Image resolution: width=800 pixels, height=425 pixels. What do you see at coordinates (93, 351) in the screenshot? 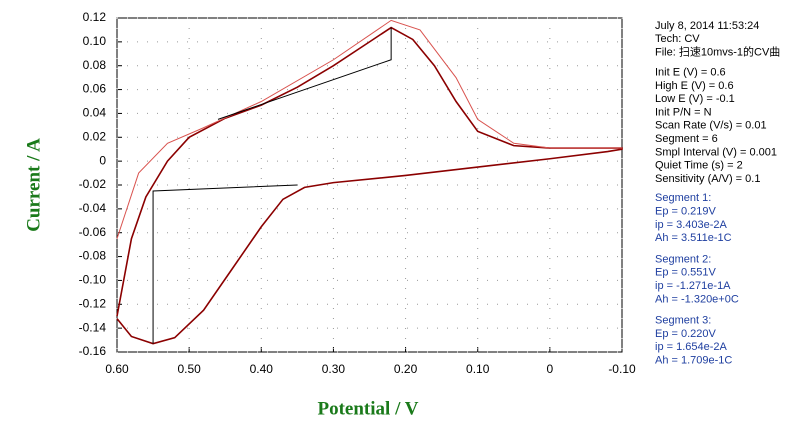
I see `y-tick-label: -0.16` at bounding box center [93, 351].